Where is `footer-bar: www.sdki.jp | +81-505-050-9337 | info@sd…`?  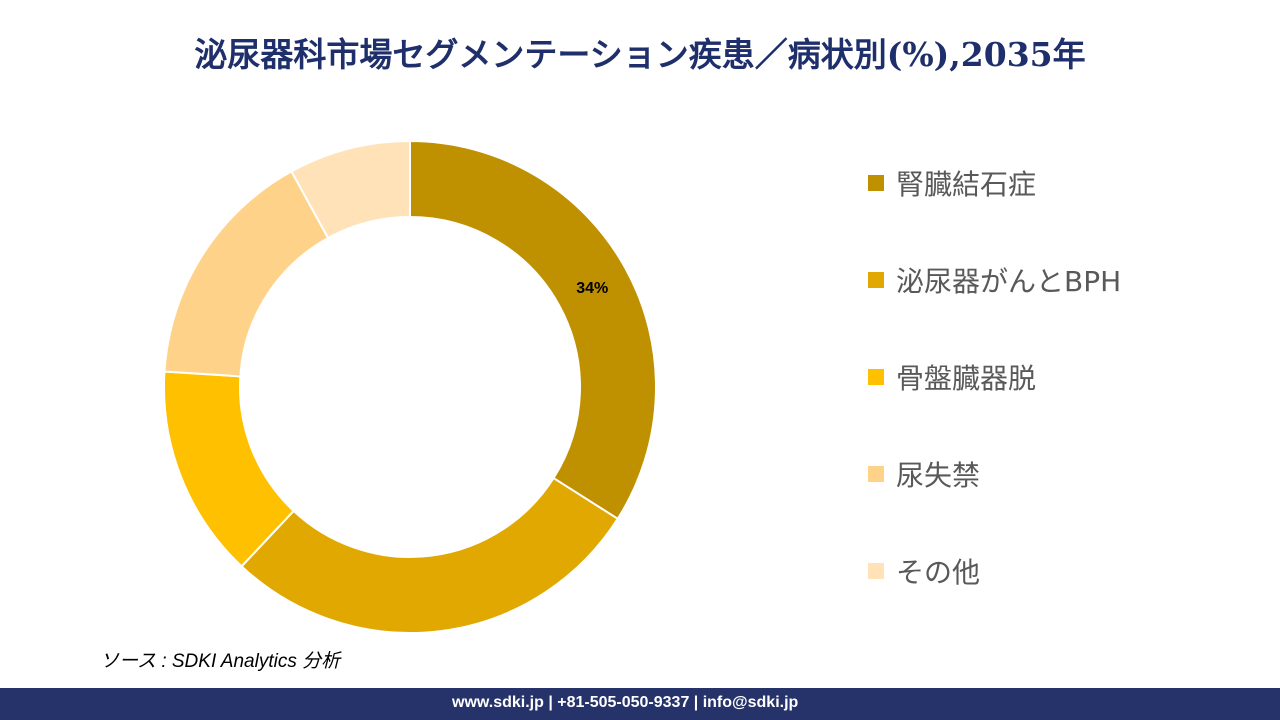
footer-bar: www.sdki.jp | +81-505-050-9337 | info@sd… is located at coordinates (640, 704).